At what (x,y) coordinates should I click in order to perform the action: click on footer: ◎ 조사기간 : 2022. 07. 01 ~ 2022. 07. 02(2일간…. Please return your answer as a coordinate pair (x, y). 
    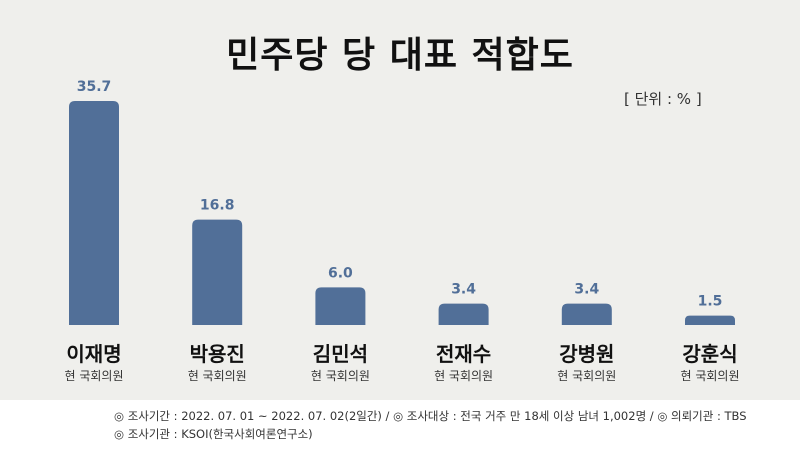
    Looking at the image, I should click on (400, 425).